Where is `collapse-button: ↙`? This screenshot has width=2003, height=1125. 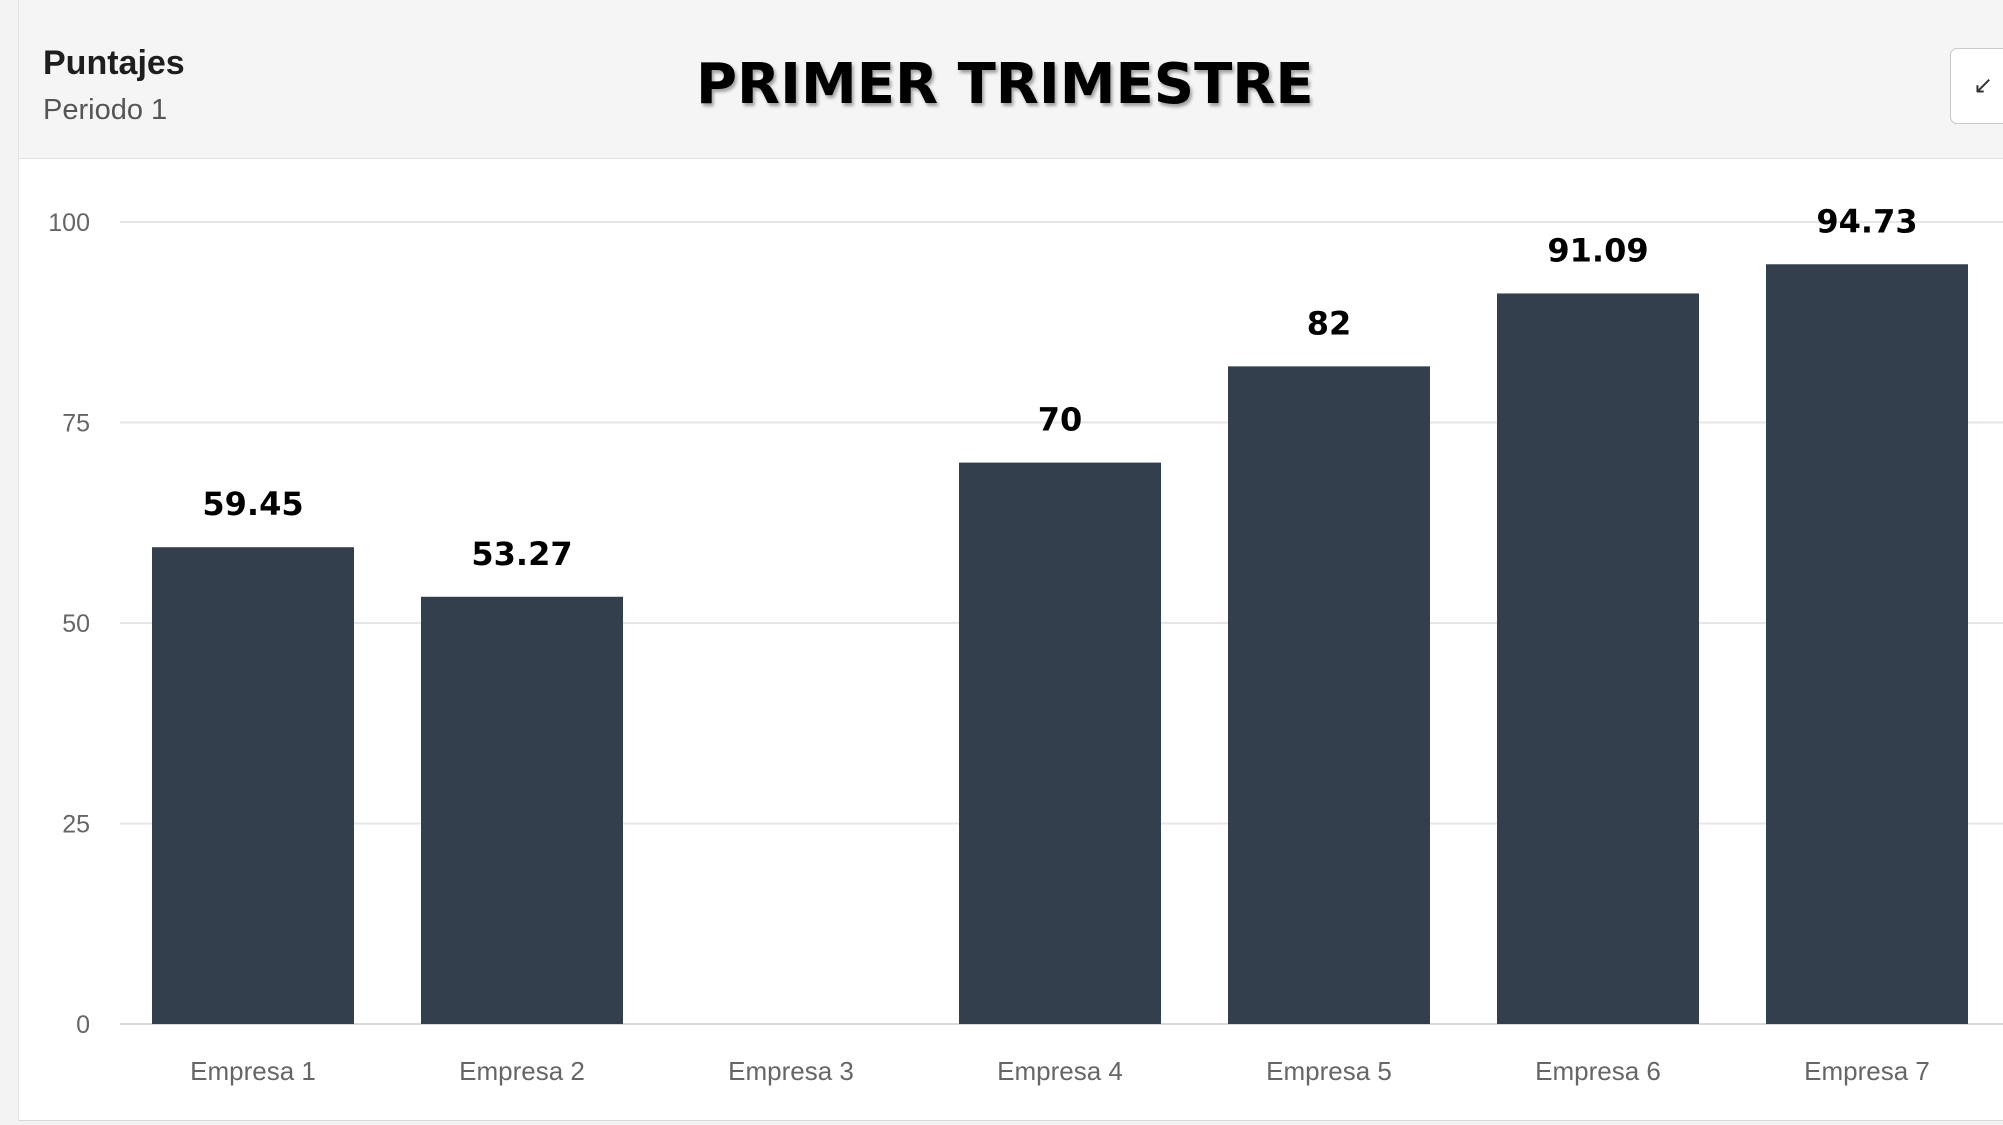
collapse-button: ↙ is located at coordinates (1976, 86).